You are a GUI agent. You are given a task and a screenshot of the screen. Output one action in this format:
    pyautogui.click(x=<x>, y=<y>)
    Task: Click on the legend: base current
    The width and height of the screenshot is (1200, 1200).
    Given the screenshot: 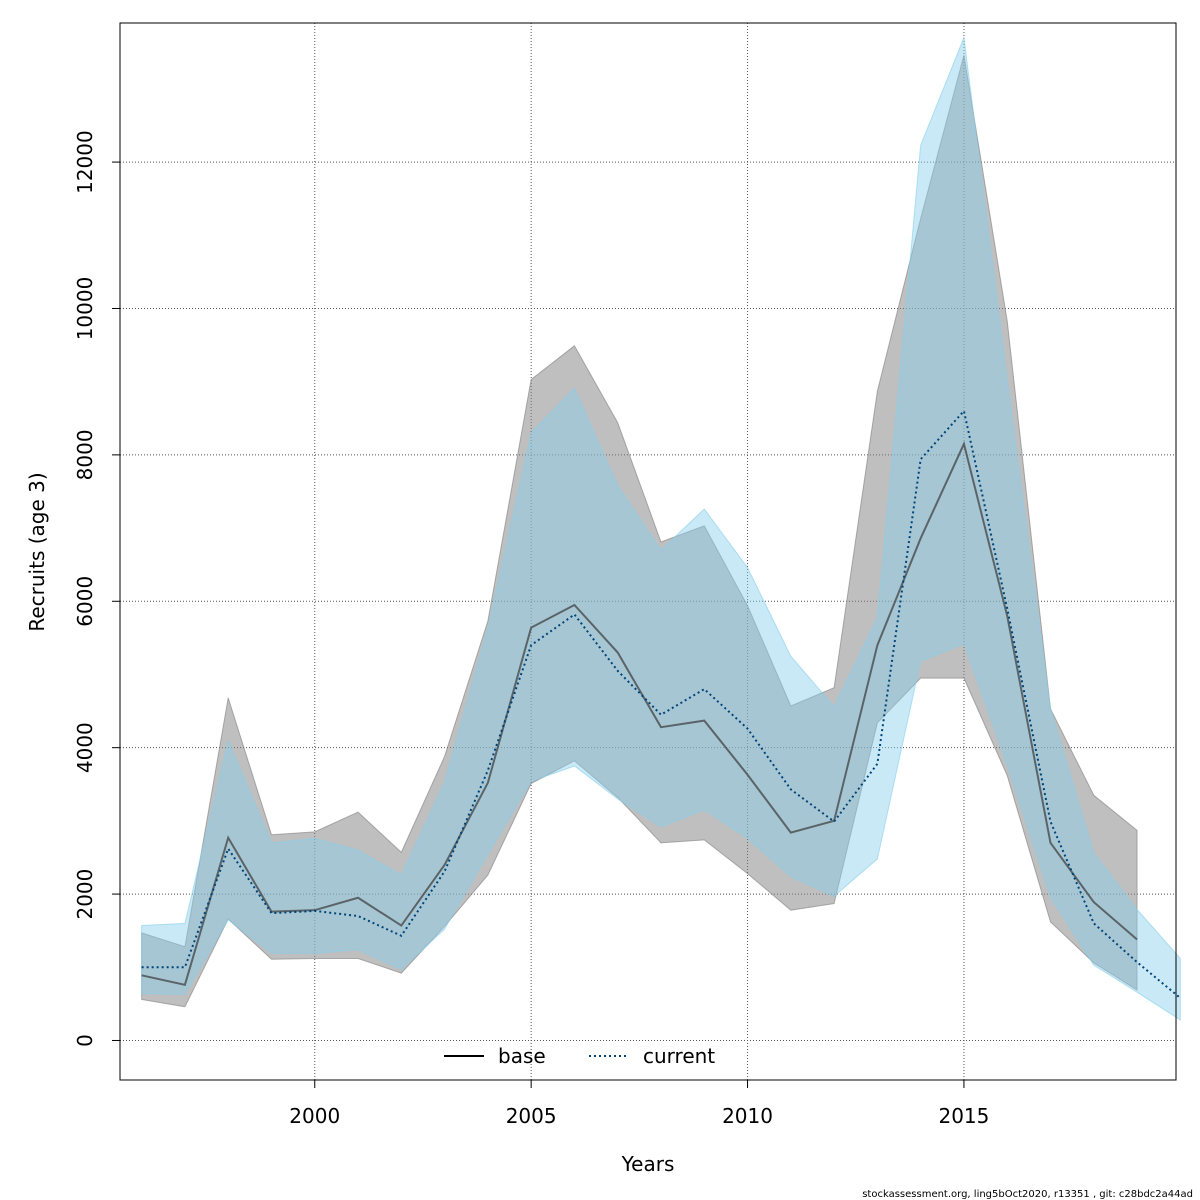 What is the action you would take?
    pyautogui.click(x=579, y=1056)
    